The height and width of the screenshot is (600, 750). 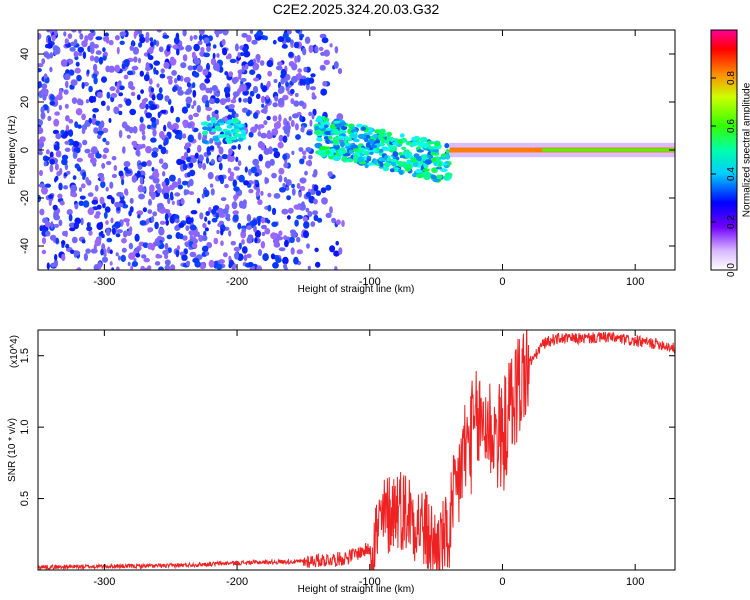 I want to click on x-tick-label: 100, so click(x=635, y=582).